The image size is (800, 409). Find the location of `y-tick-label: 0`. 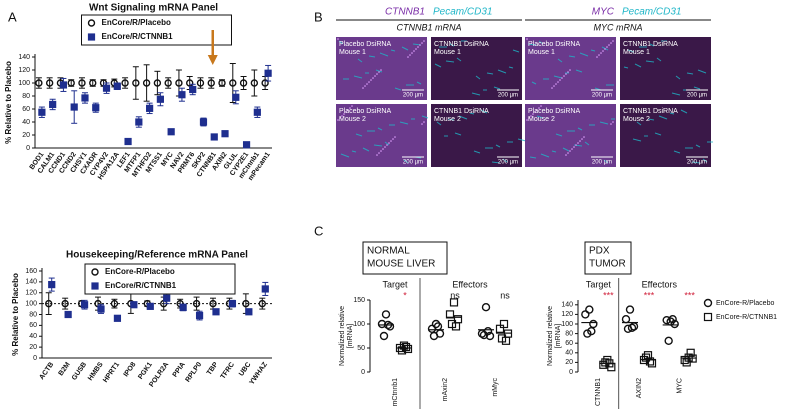

y-tick-label: 0 is located at coordinates (28, 148).